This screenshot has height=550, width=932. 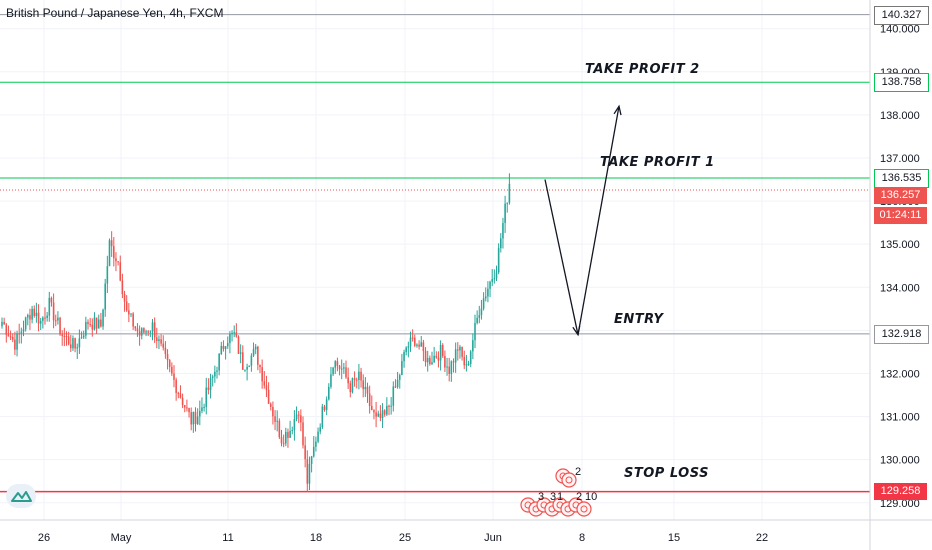 I want to click on price-label-tp1: 136.535, so click(x=901, y=179).